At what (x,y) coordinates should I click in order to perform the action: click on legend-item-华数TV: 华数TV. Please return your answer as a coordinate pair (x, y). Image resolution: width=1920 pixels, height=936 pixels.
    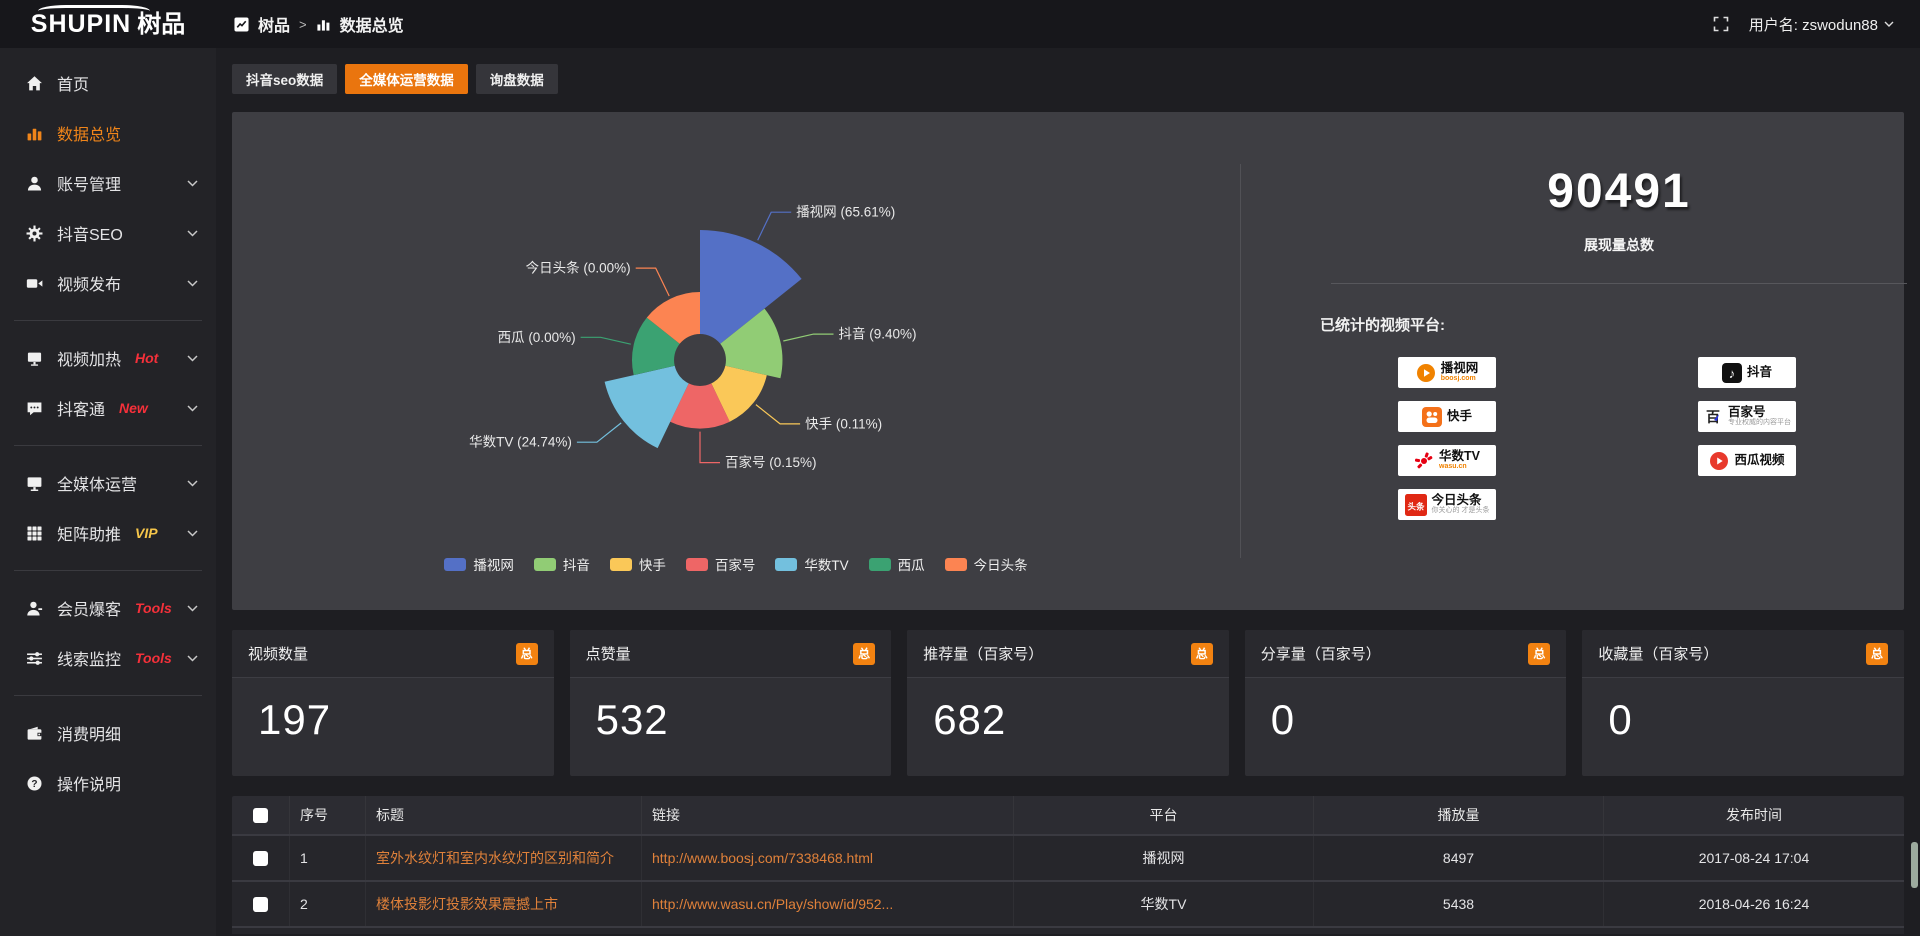
    Looking at the image, I should click on (812, 564).